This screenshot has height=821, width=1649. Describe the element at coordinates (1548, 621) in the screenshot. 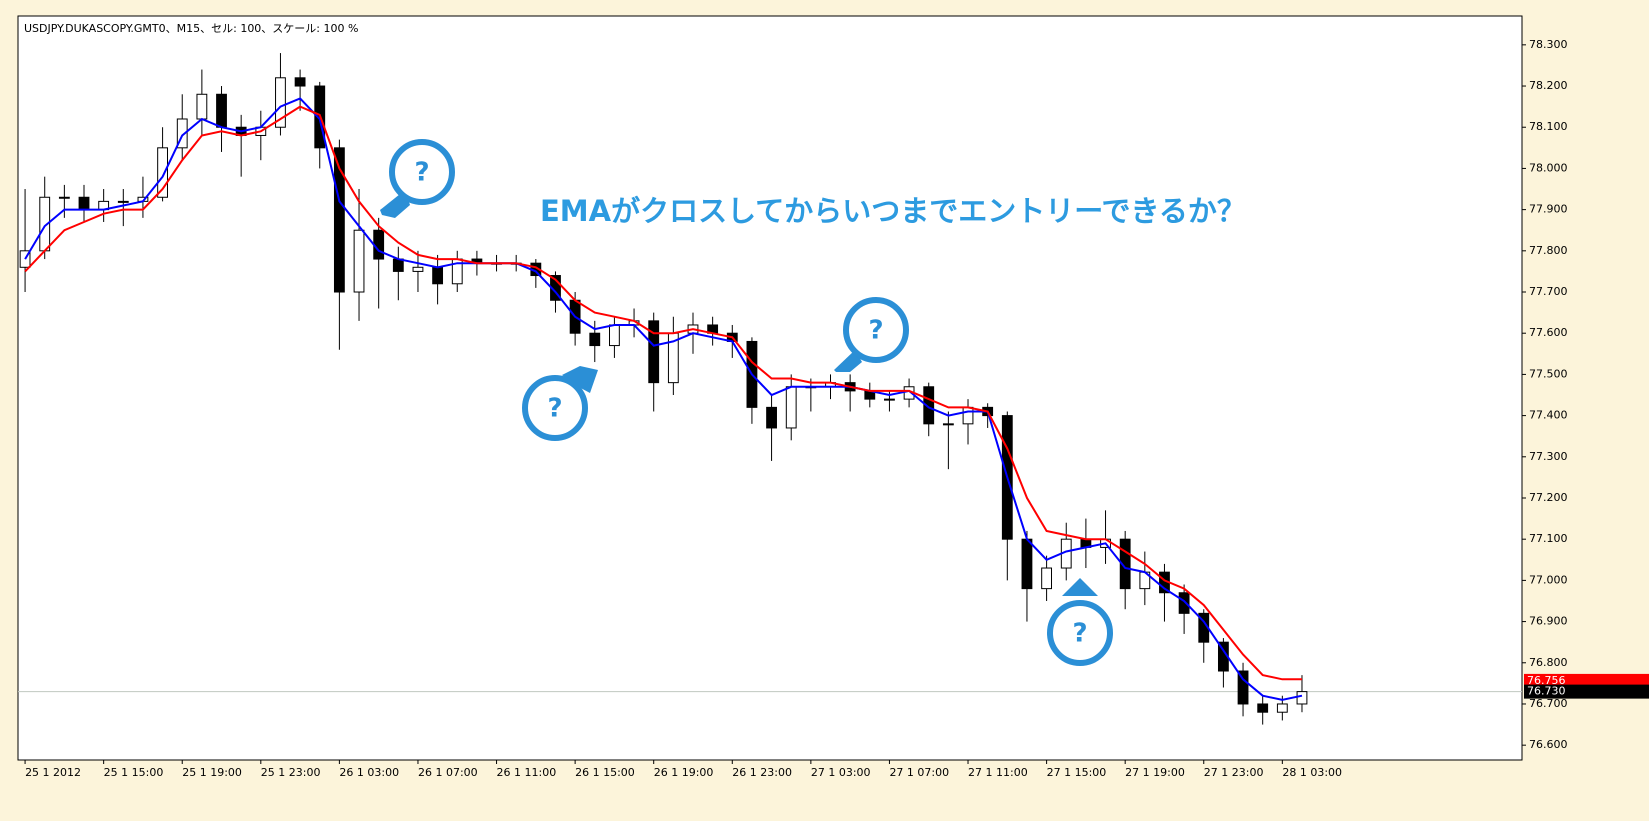

I see `y-tick-label: 76.900` at that location.